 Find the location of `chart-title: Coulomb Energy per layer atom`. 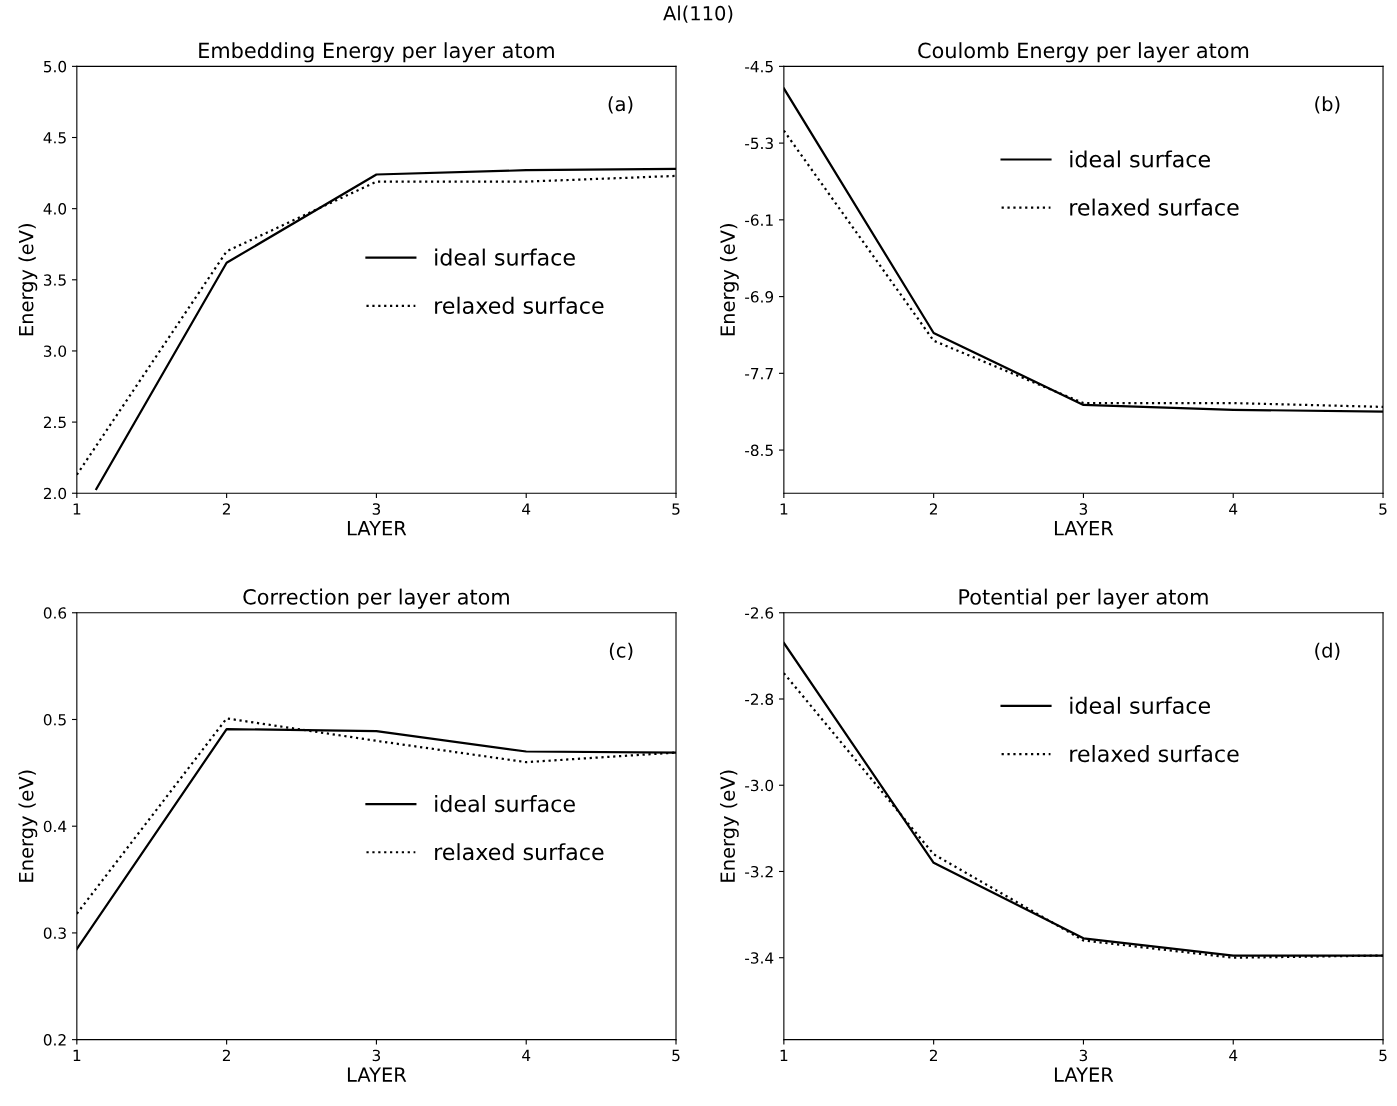

chart-title: Coulomb Energy per layer atom is located at coordinates (1083, 52).